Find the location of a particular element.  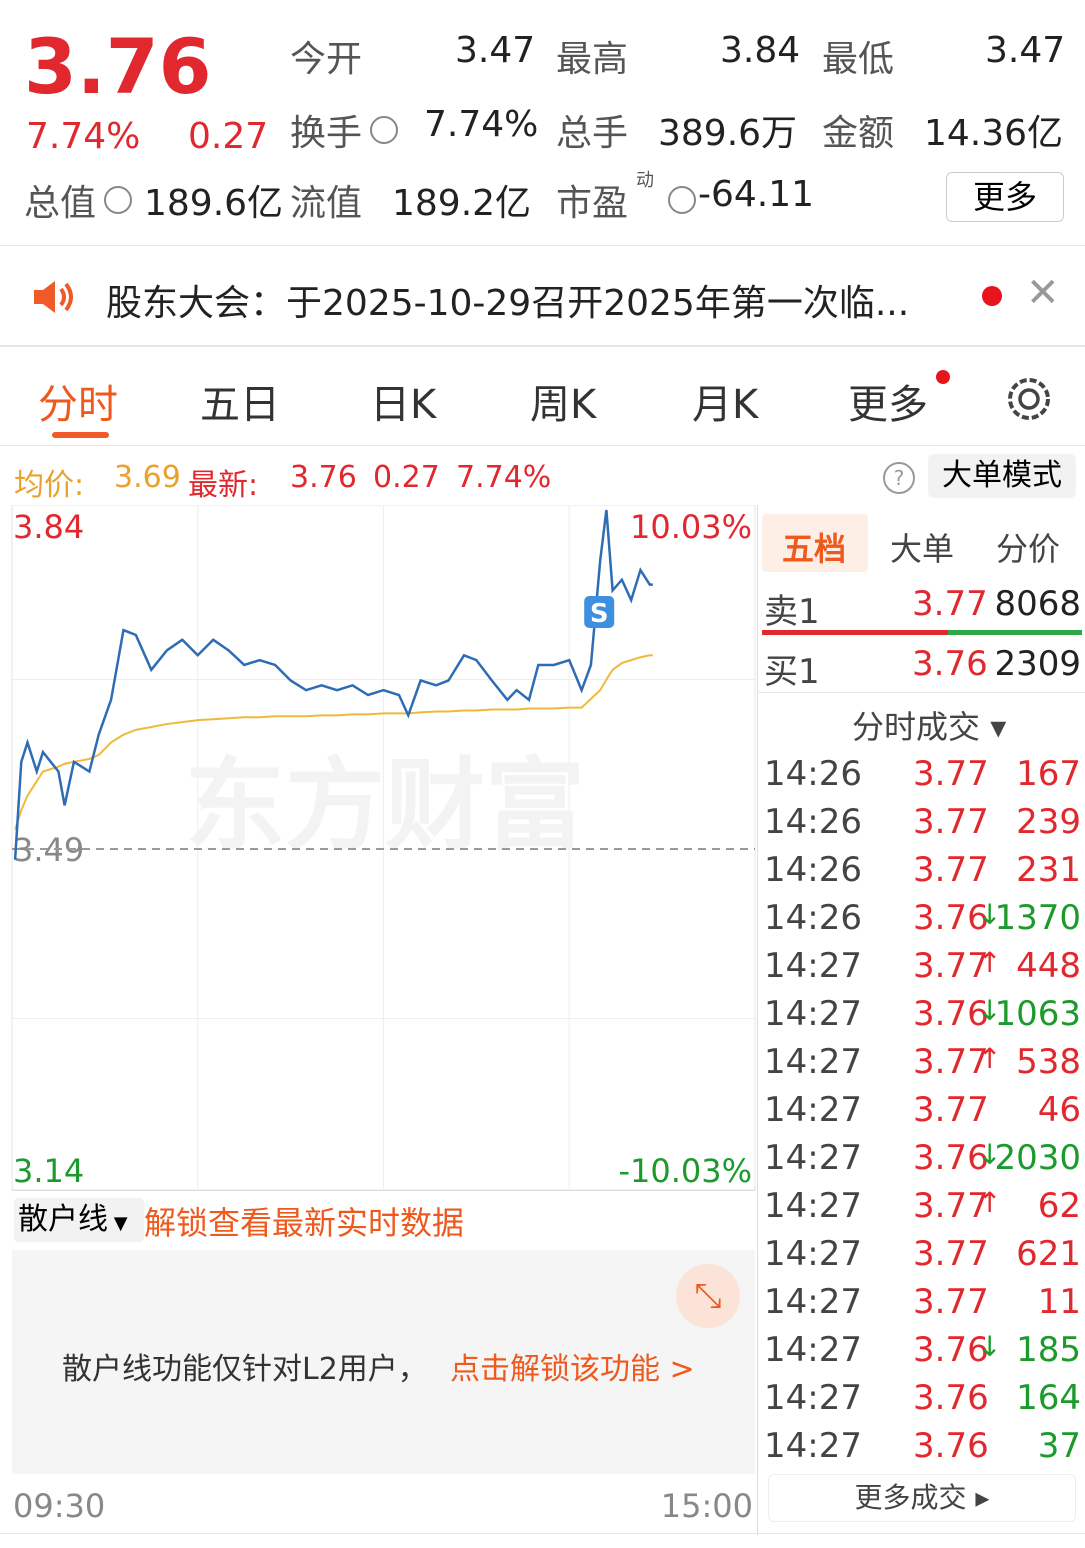

settings-icon is located at coordinates (1029, 399).